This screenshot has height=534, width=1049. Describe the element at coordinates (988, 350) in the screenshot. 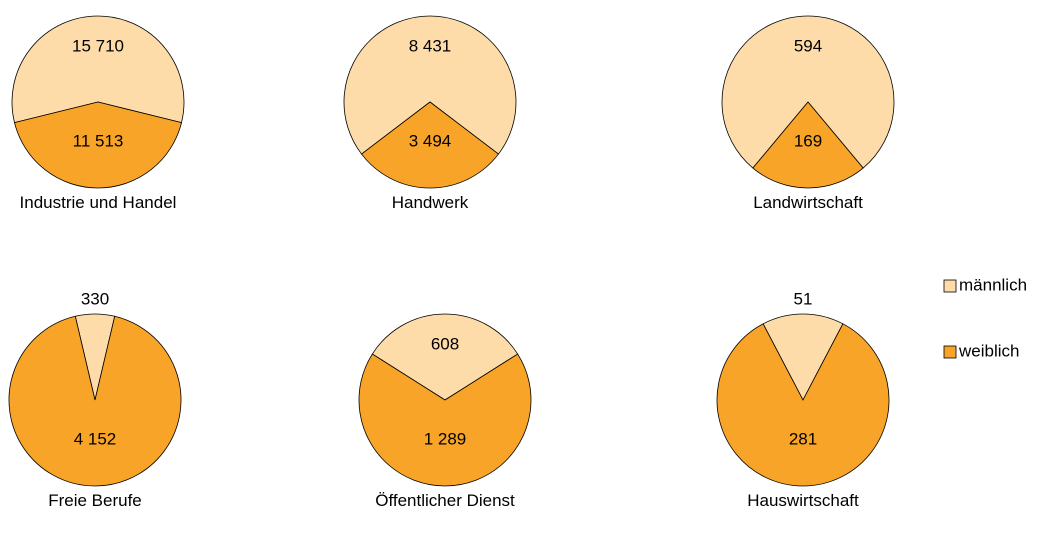

I see `legend-label: weiblich` at that location.